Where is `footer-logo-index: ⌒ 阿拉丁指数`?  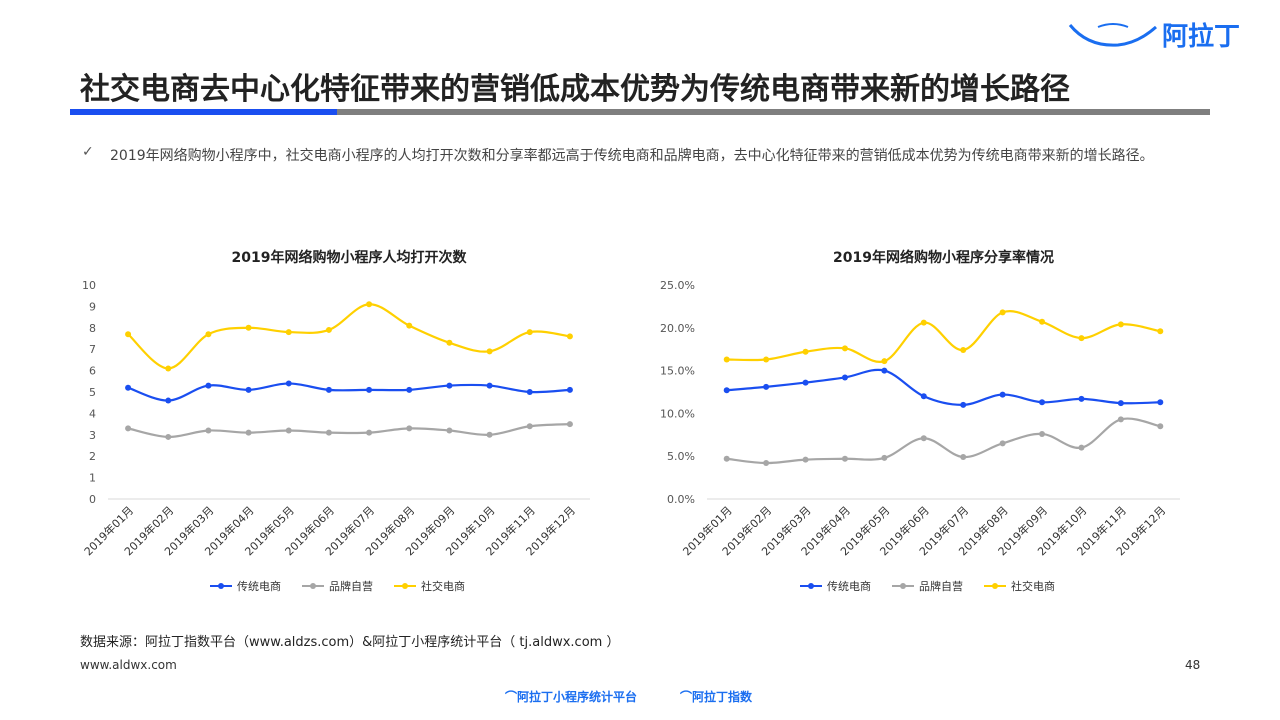
footer-logo-index: ⌒ 阿拉丁指数 is located at coordinates (716, 696).